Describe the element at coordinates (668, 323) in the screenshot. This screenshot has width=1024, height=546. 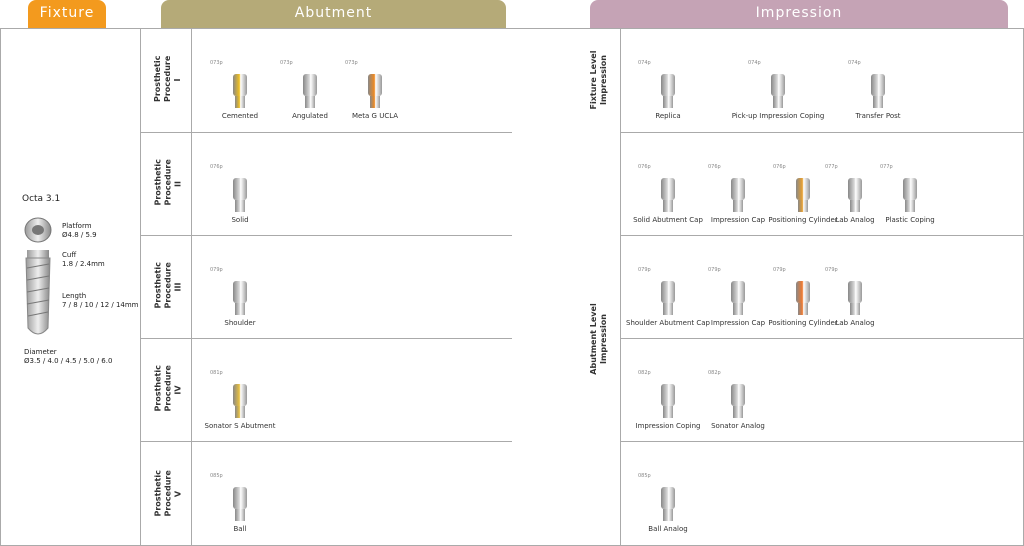
I see `part-name: Shoulder Abutment Cap` at that location.